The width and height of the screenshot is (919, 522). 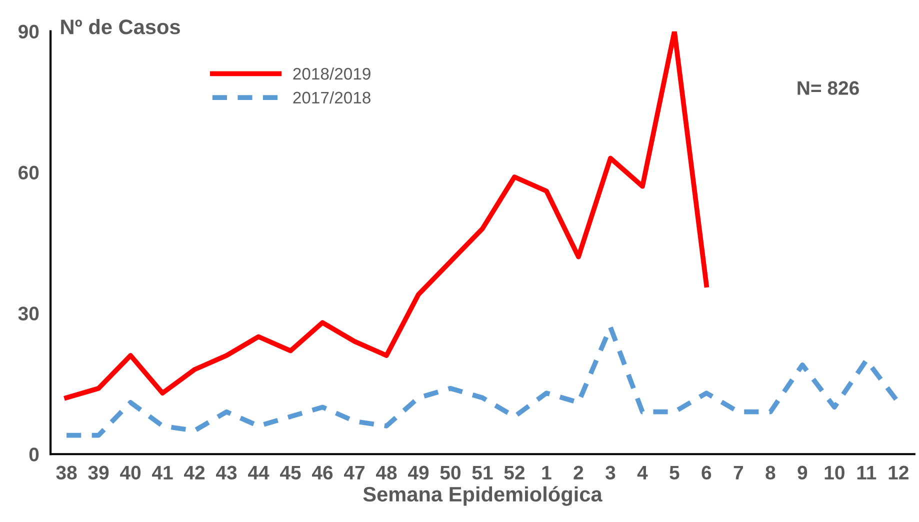 What do you see at coordinates (162, 473) in the screenshot?
I see `x-tick-label: 41` at bounding box center [162, 473].